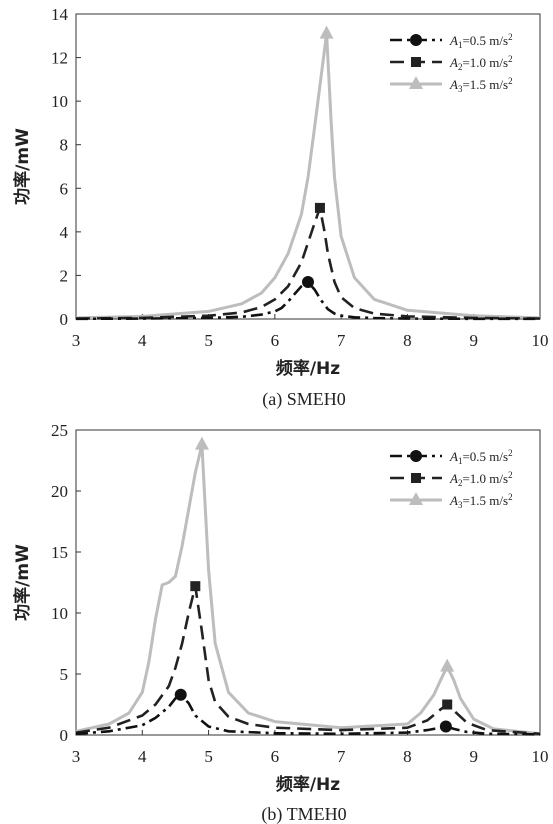  I want to click on y-tick-label: 20, so click(59, 491).